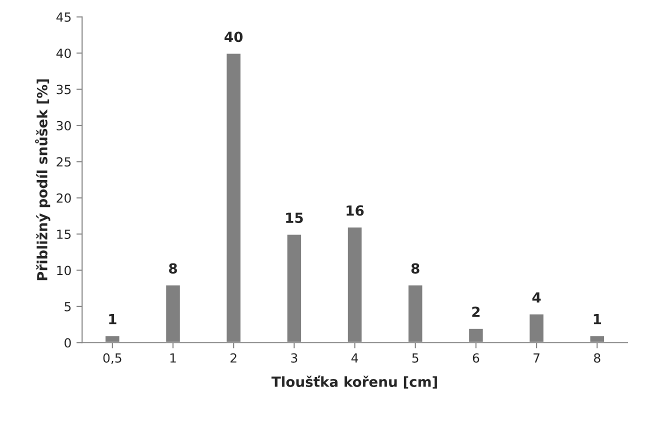 The image size is (657, 423). I want to click on x-axis-title: Tloušťka kořenu [cm], so click(354, 382).